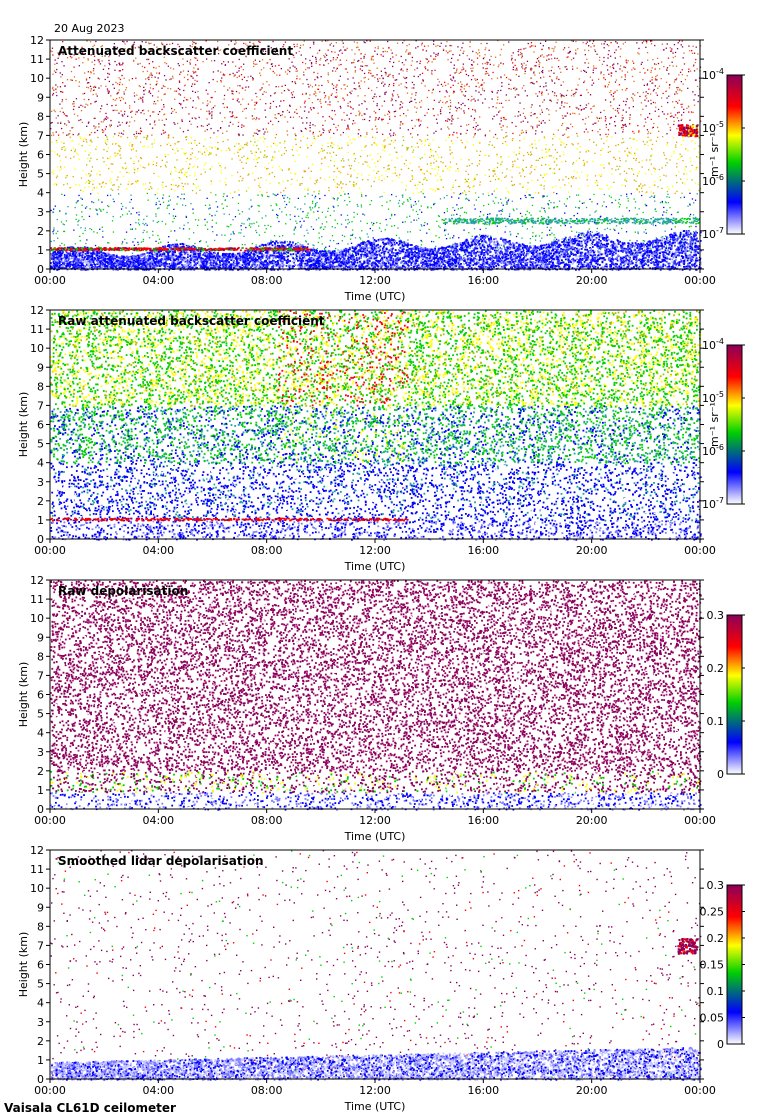  I want to click on panel-title: Smoothed lidar depolarisation, so click(161, 861).